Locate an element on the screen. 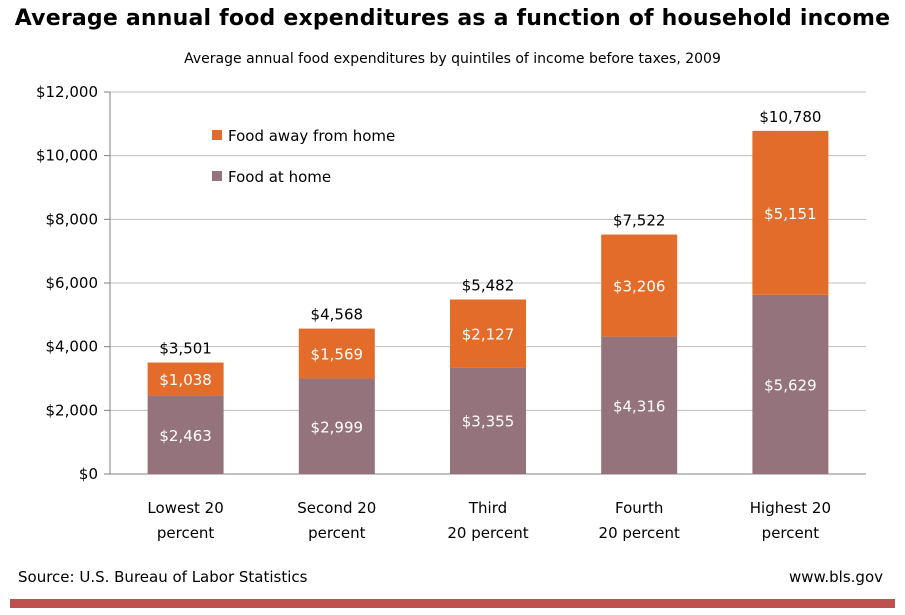  data-label-food-away-from-home: $1,038 is located at coordinates (185, 380).